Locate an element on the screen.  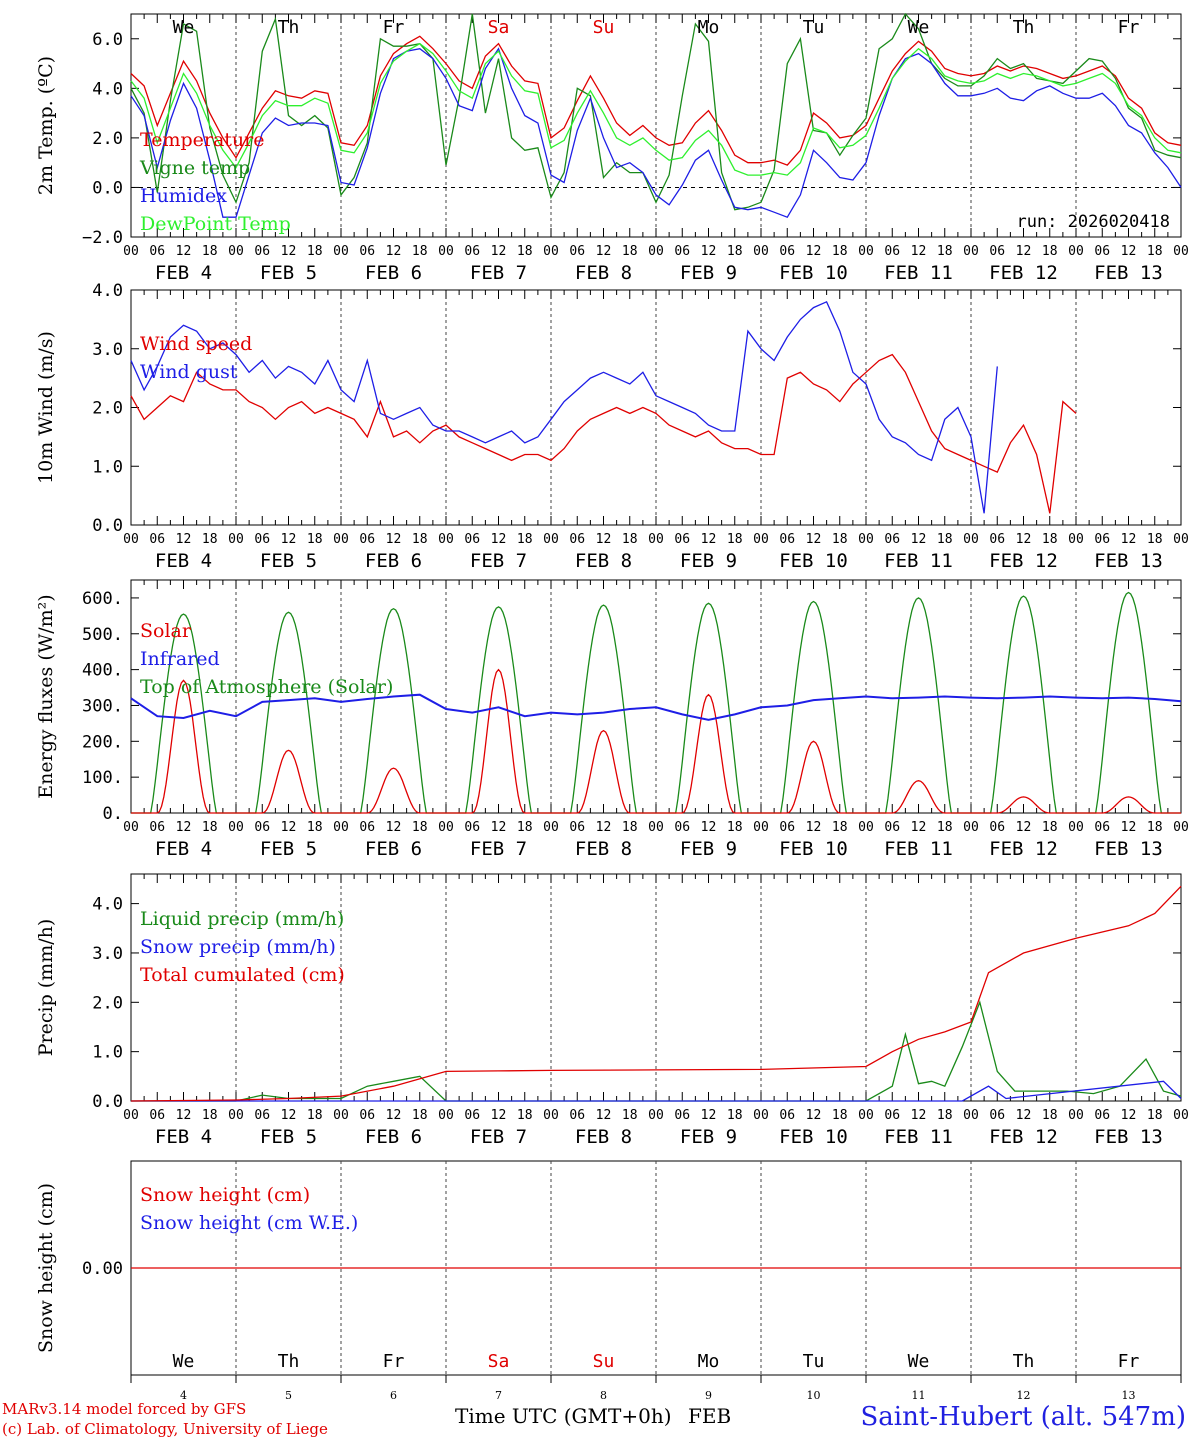
legend-second: Infrared is located at coordinates (180, 659).